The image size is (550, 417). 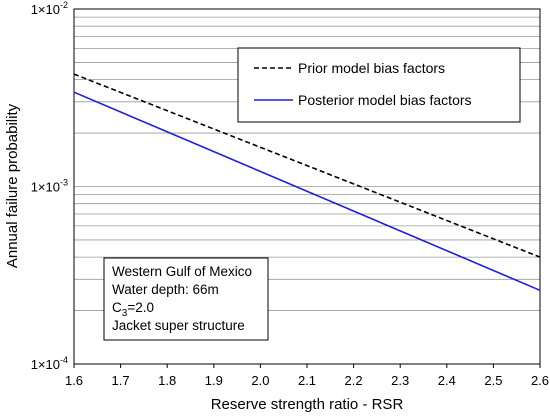 I want to click on annotation-frame, so click(x=186, y=299).